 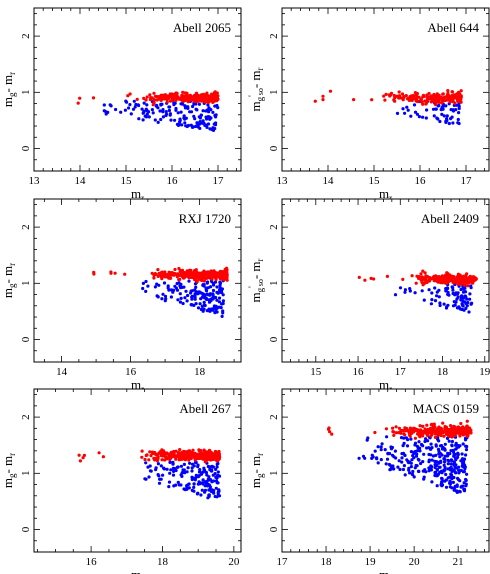 What do you see at coordinates (26, 474) in the screenshot?
I see `y-tick-label: 1` at bounding box center [26, 474].